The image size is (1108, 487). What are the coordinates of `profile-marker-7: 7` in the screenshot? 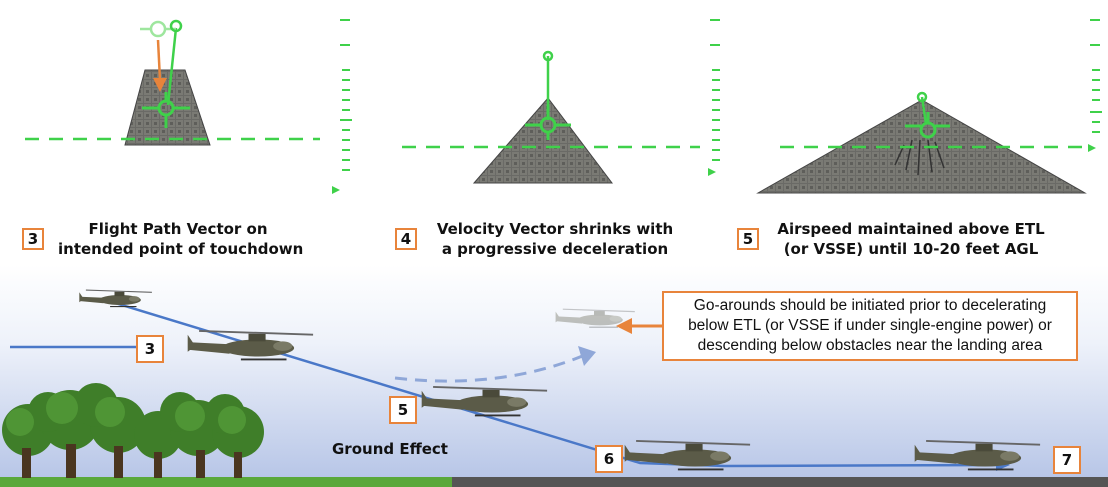 It's located at (1067, 460).